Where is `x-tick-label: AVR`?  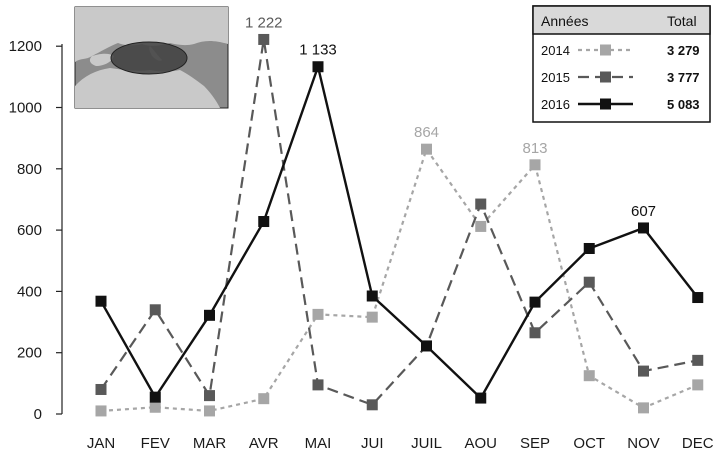 x-tick-label: AVR is located at coordinates (264, 443).